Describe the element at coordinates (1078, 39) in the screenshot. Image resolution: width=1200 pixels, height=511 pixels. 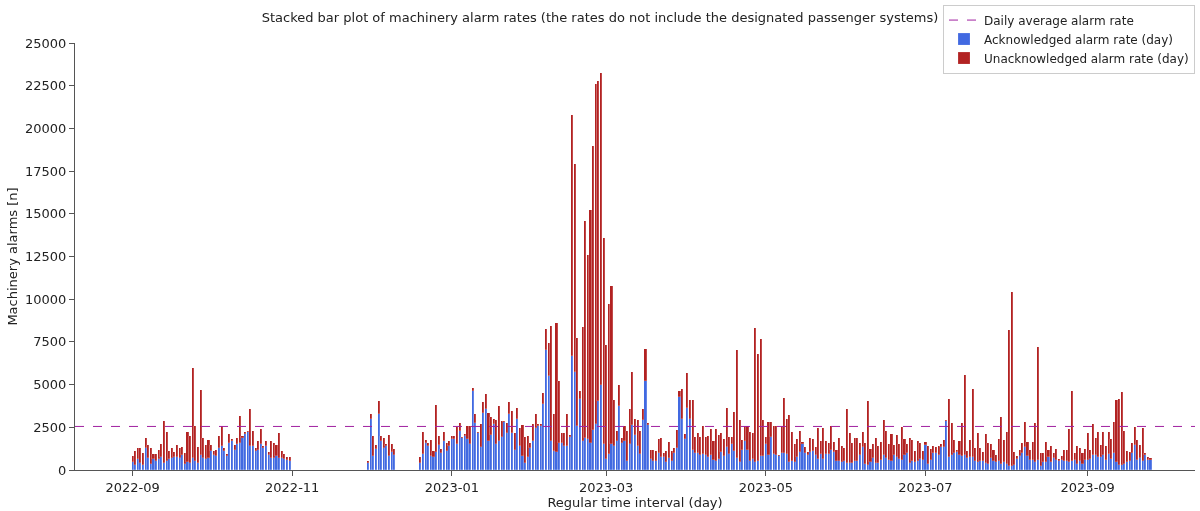
I see `legend-label: Acknowledged alarm rate (day)` at that location.